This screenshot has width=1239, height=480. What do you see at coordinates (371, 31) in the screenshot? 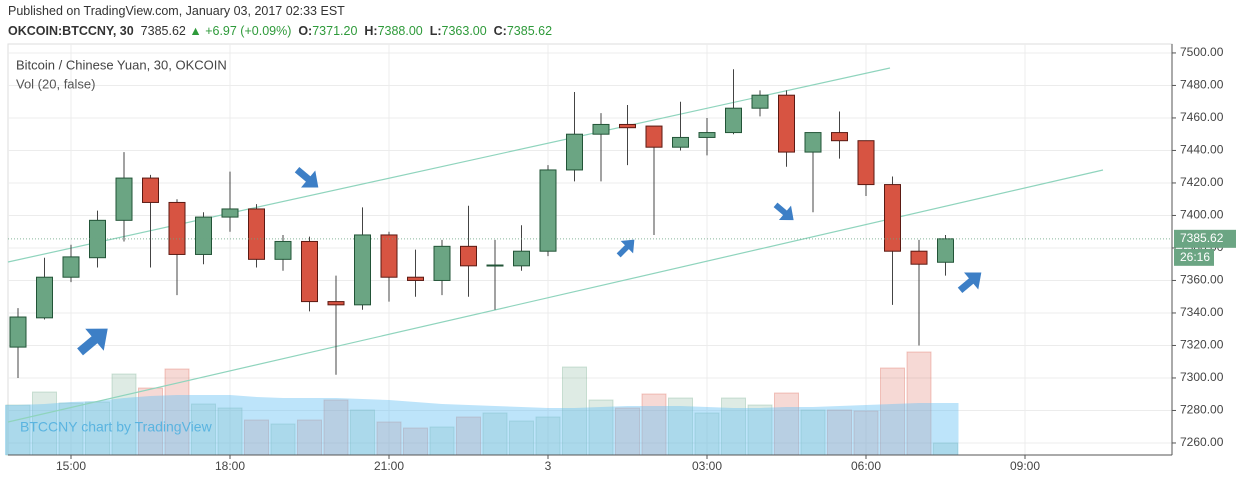
I see `high-label: H:` at bounding box center [371, 31].